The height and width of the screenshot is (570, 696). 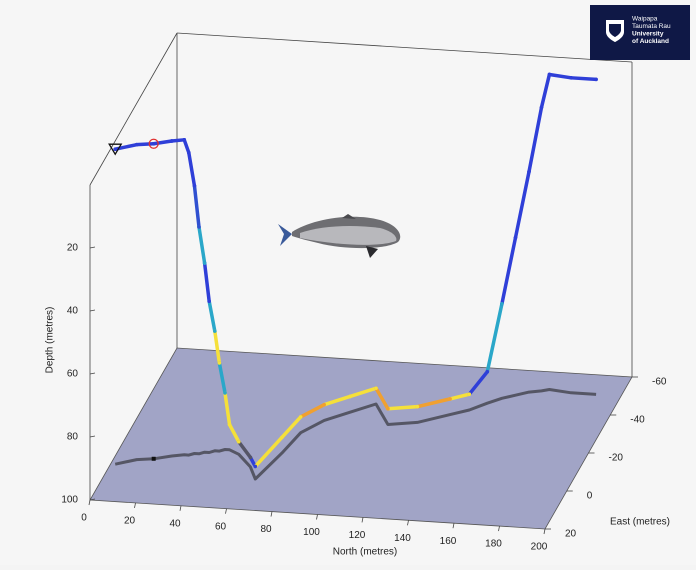 What do you see at coordinates (402, 538) in the screenshot?
I see `x-tick-label: 140` at bounding box center [402, 538].